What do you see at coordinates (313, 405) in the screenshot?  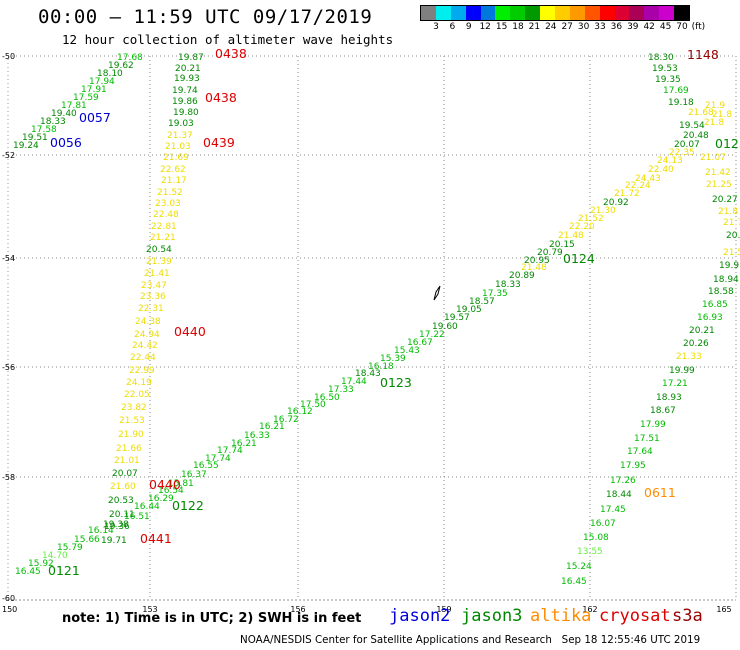 I see `swh-value: 17.50` at bounding box center [313, 405].